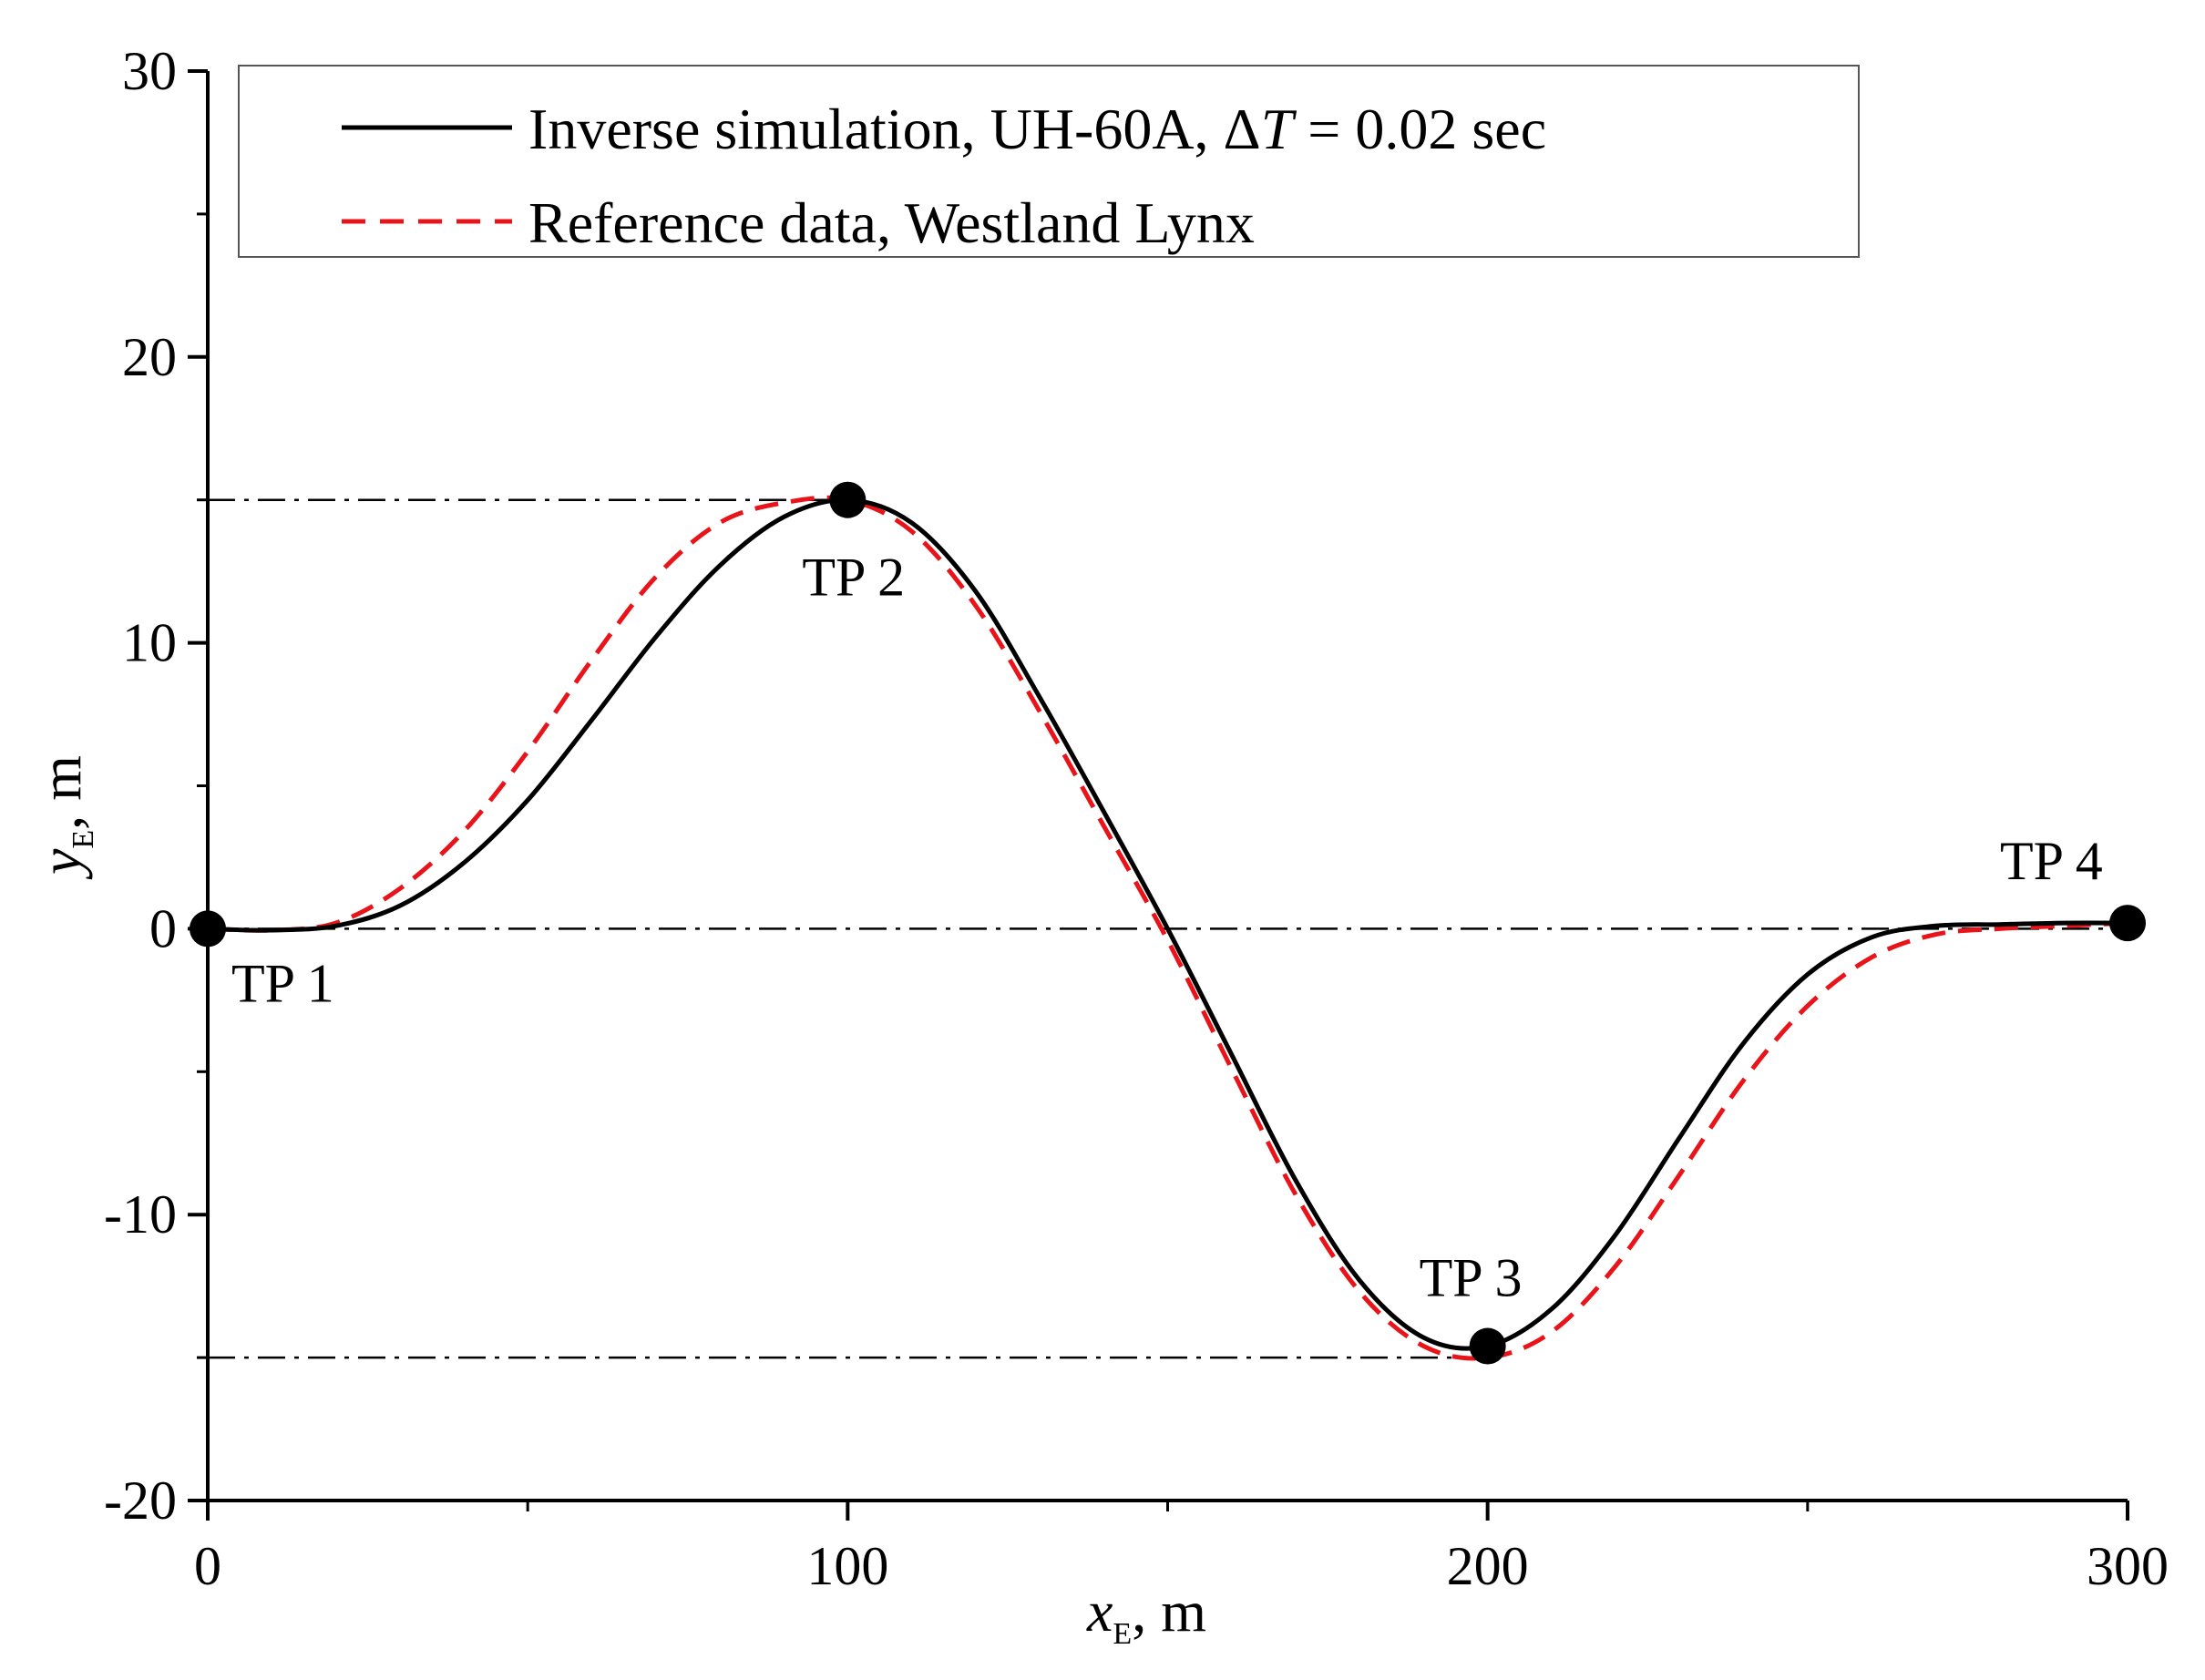 Image resolution: width=2205 pixels, height=1680 pixels. Describe the element at coordinates (282, 983) in the screenshot. I see `turn-point-label: TP 1` at that location.